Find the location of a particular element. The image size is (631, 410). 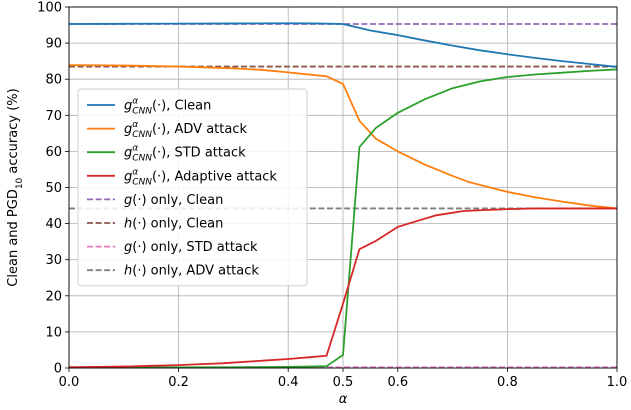

x-tick-label: 0.8 is located at coordinates (507, 382).